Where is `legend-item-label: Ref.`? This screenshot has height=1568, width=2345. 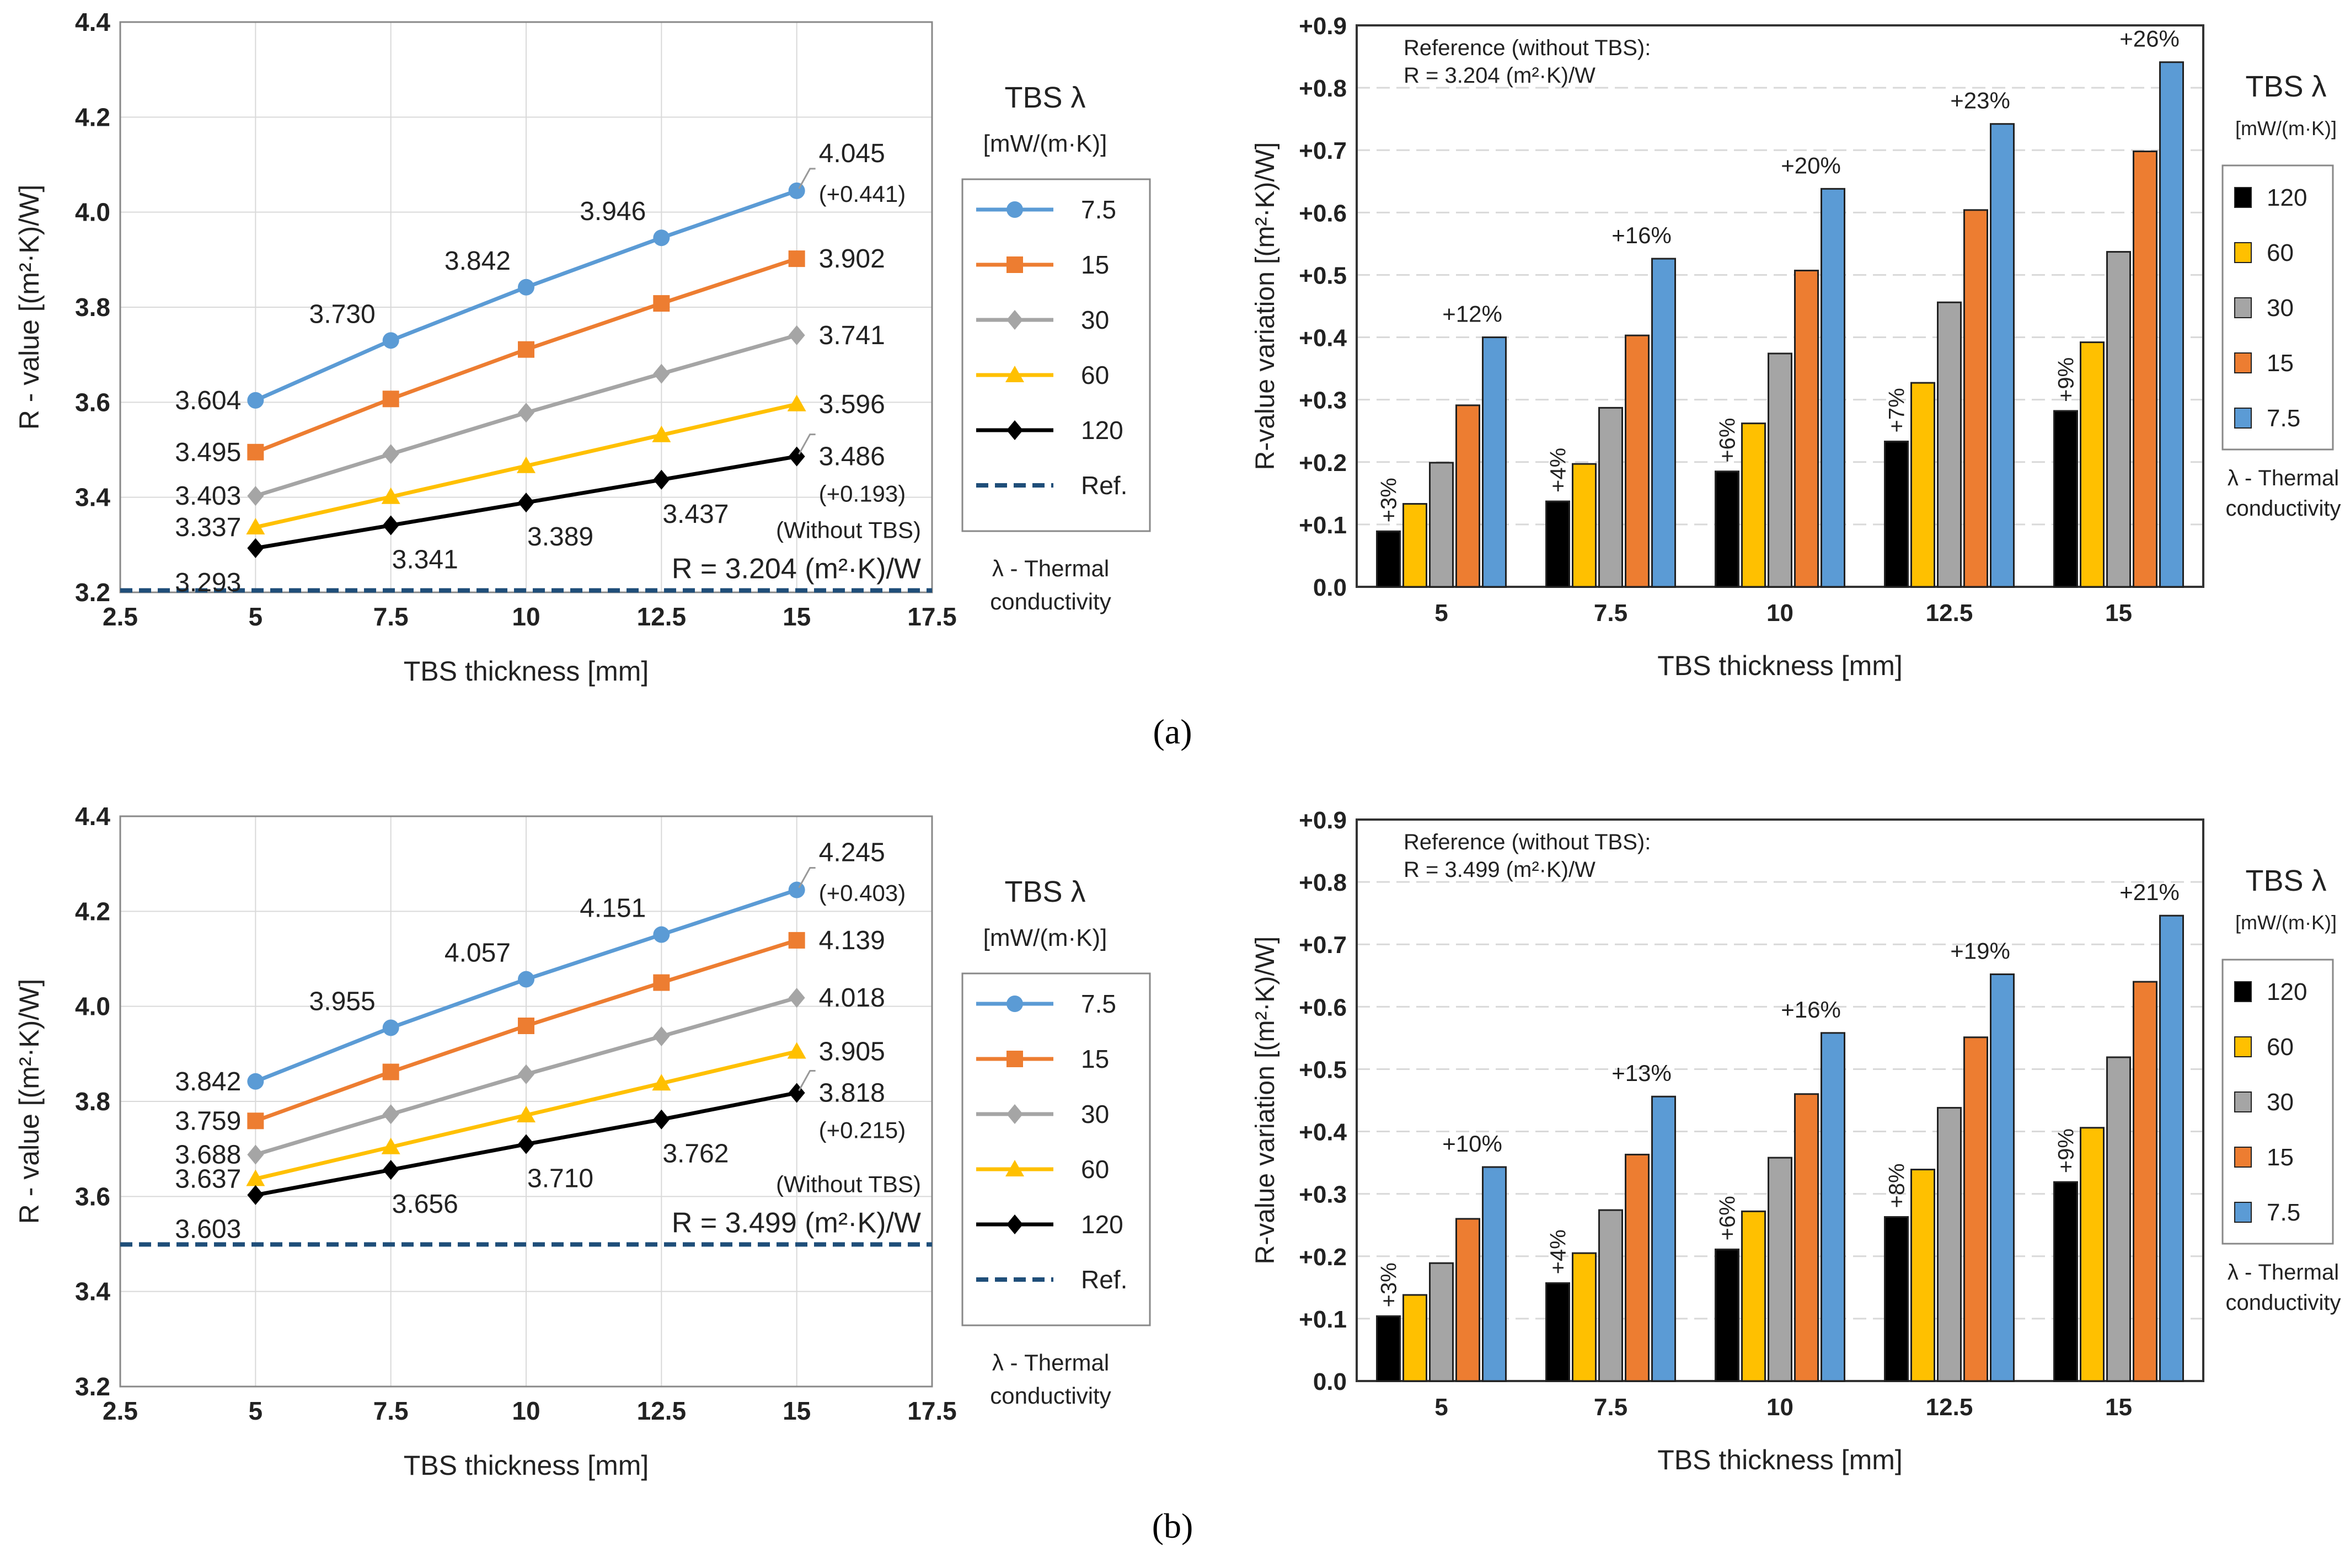
legend-item-label: Ref. is located at coordinates (1104, 1279).